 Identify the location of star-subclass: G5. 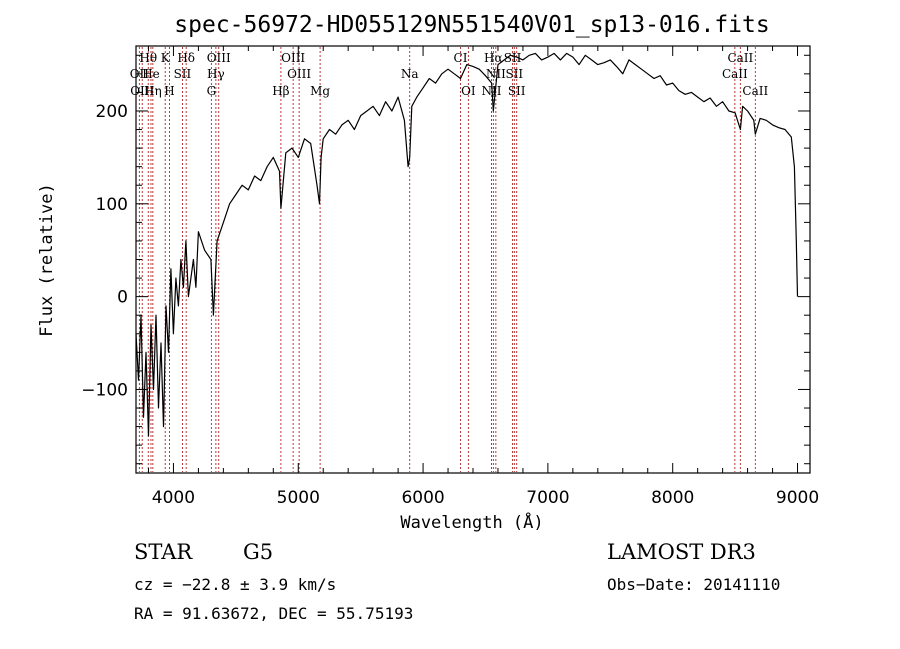
(258, 552).